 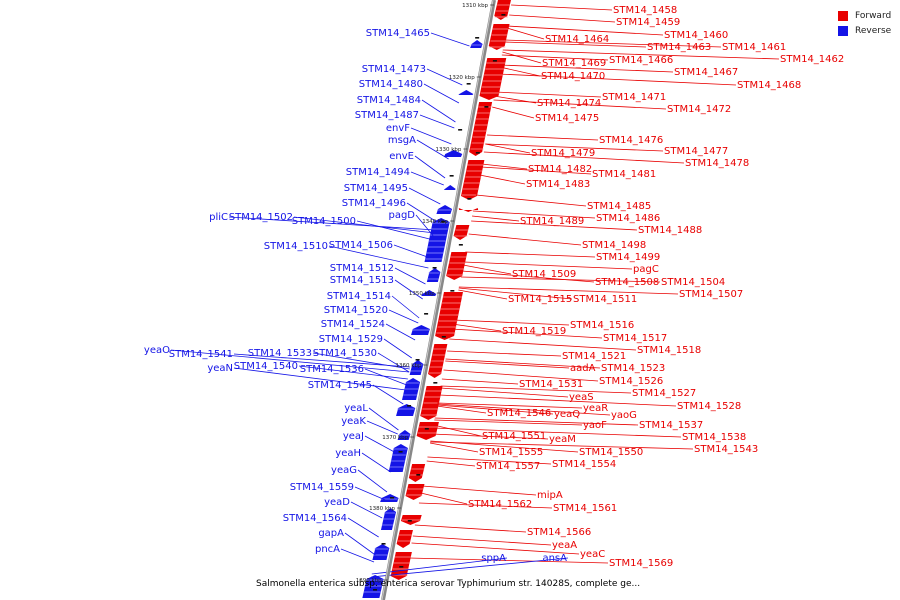 What do you see at coordinates (389, 100) in the screenshot?
I see `reverse-gene-label: STM14_1484` at bounding box center [389, 100].